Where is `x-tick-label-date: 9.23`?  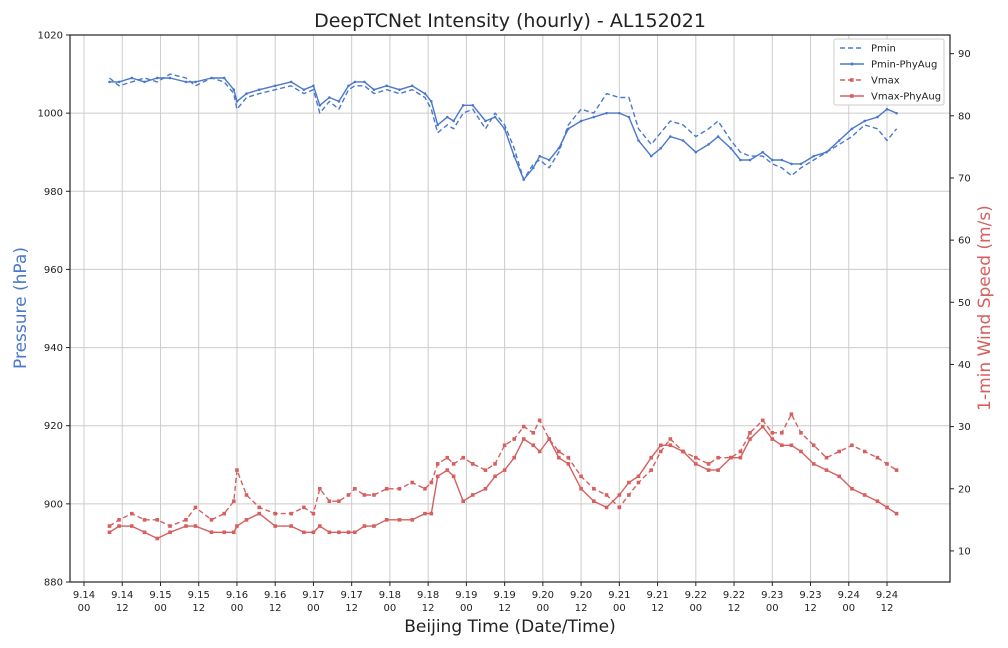 x-tick-label-date: 9.23 is located at coordinates (772, 595).